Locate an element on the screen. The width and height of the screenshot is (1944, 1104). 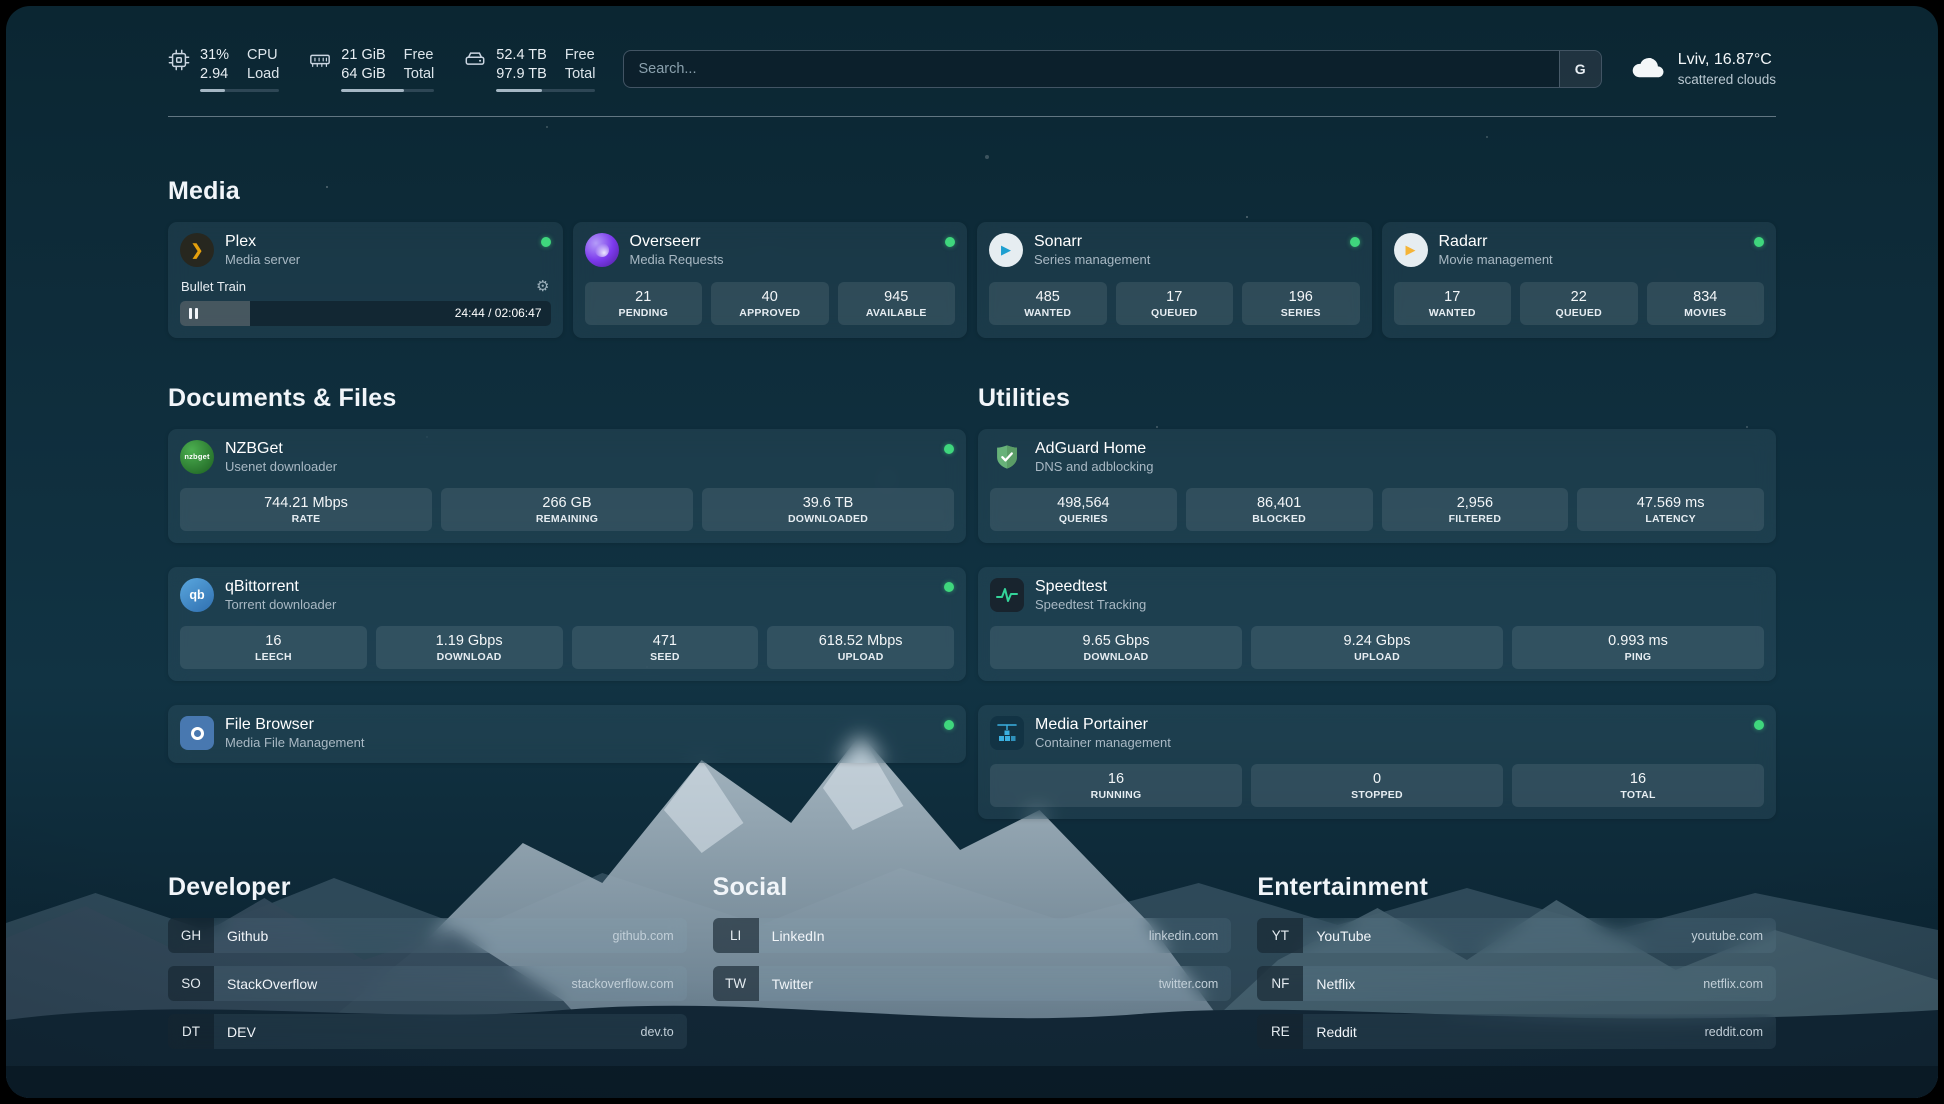
bookmark-abbr: DT is located at coordinates (191, 1032).